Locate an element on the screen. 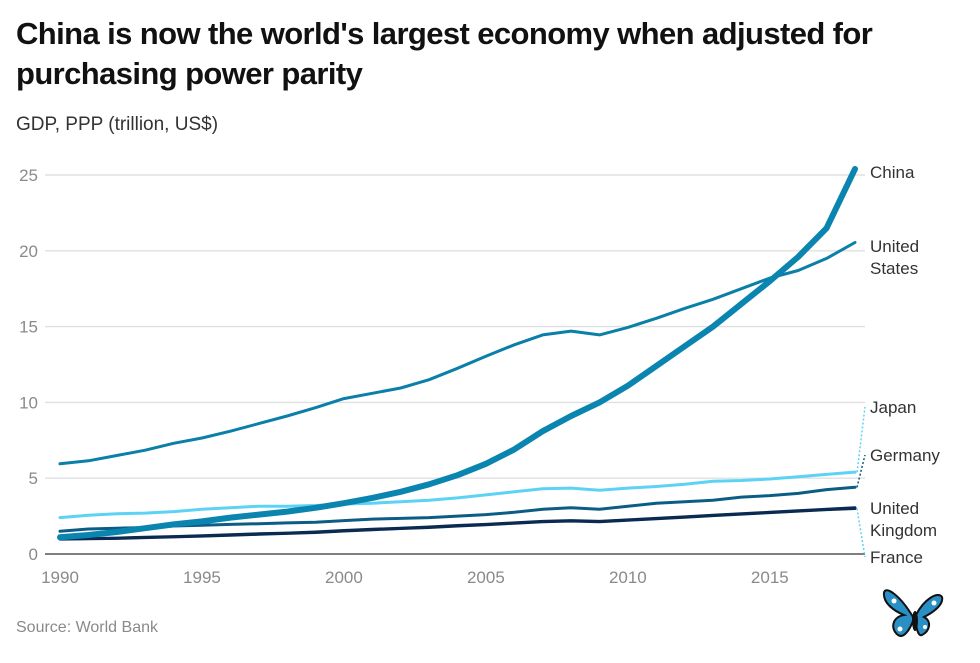 The width and height of the screenshot is (980, 663). x-axis-ticks: 1990 1995 2000 2005 2010 2015 is located at coordinates (415, 577).